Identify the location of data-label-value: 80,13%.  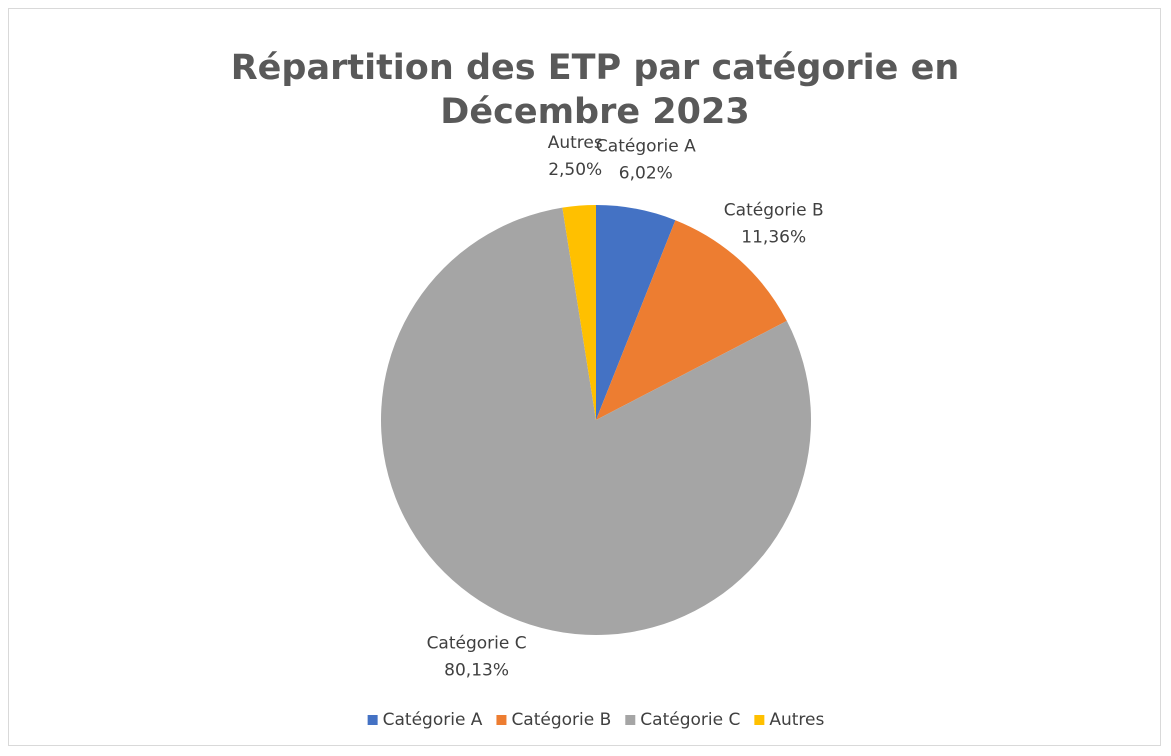
(476, 671).